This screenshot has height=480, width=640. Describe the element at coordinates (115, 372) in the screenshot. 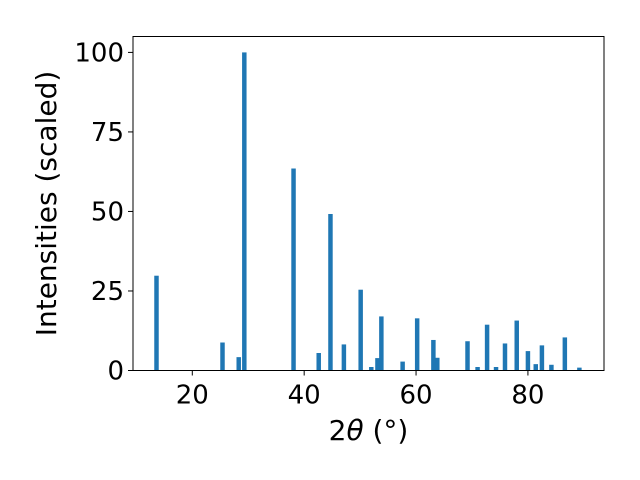

I see `y-tick-label: 0` at that location.